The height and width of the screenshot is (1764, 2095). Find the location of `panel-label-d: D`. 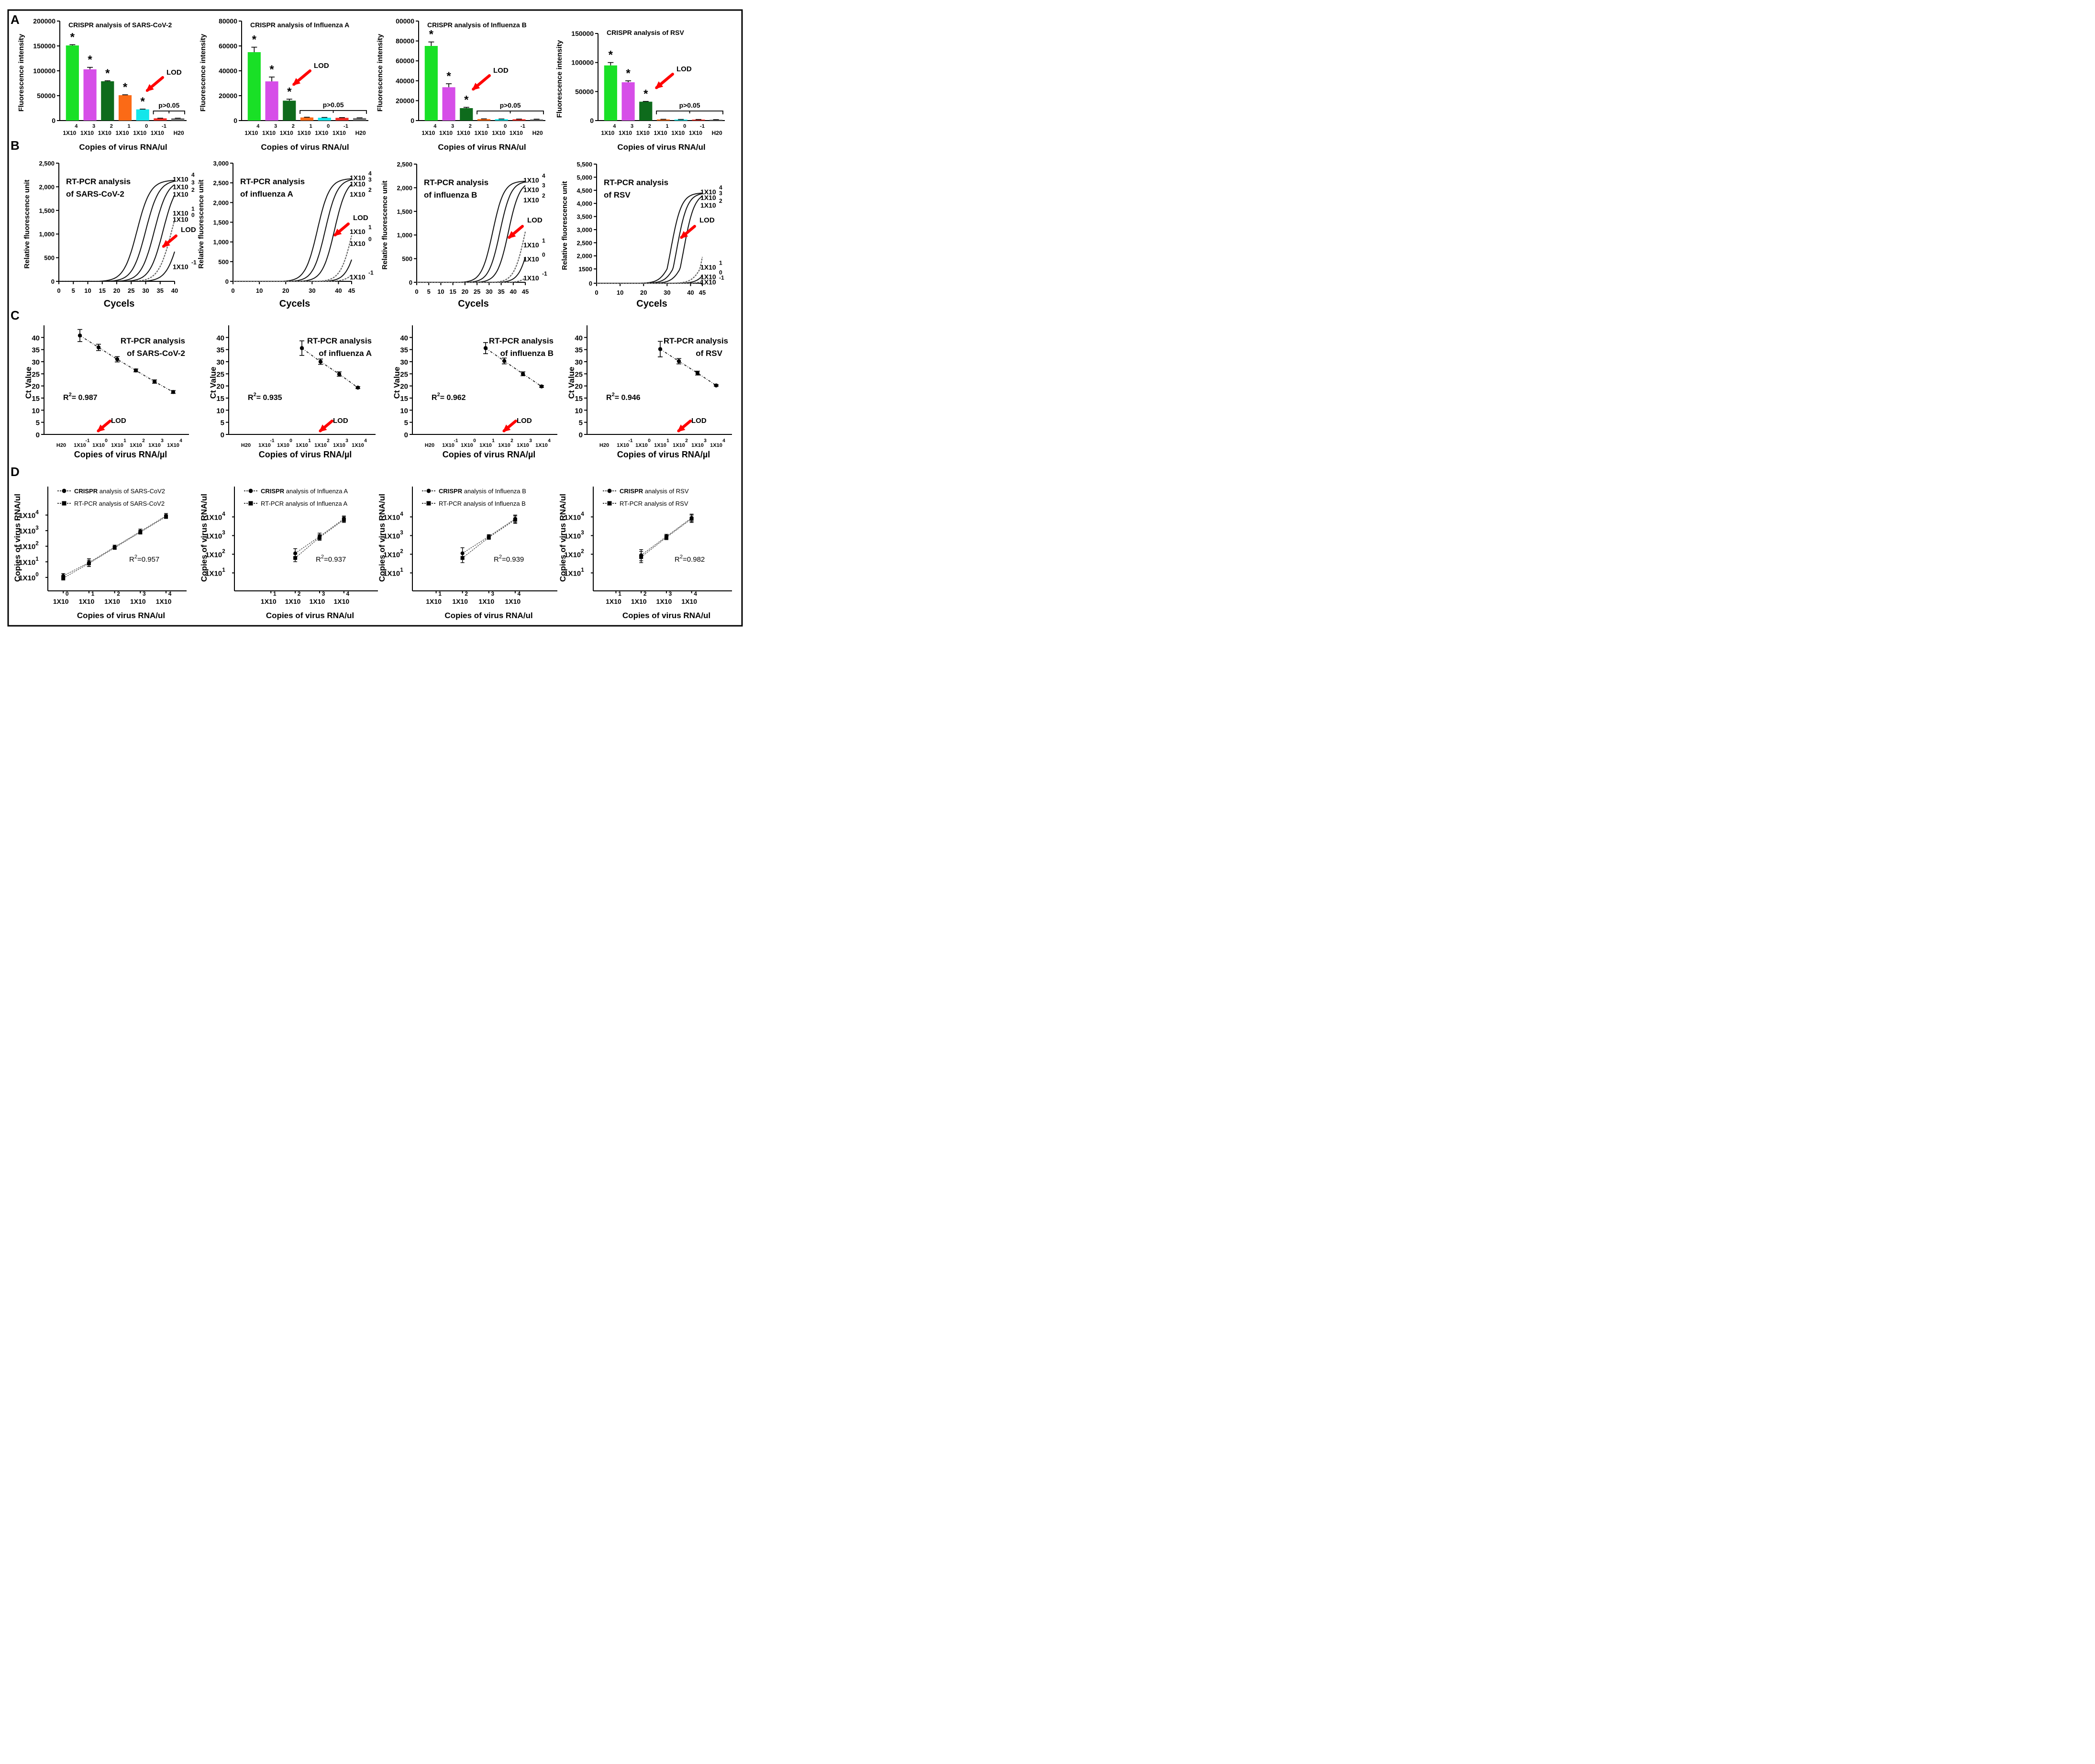

panel-label-d: D is located at coordinates (15, 472).